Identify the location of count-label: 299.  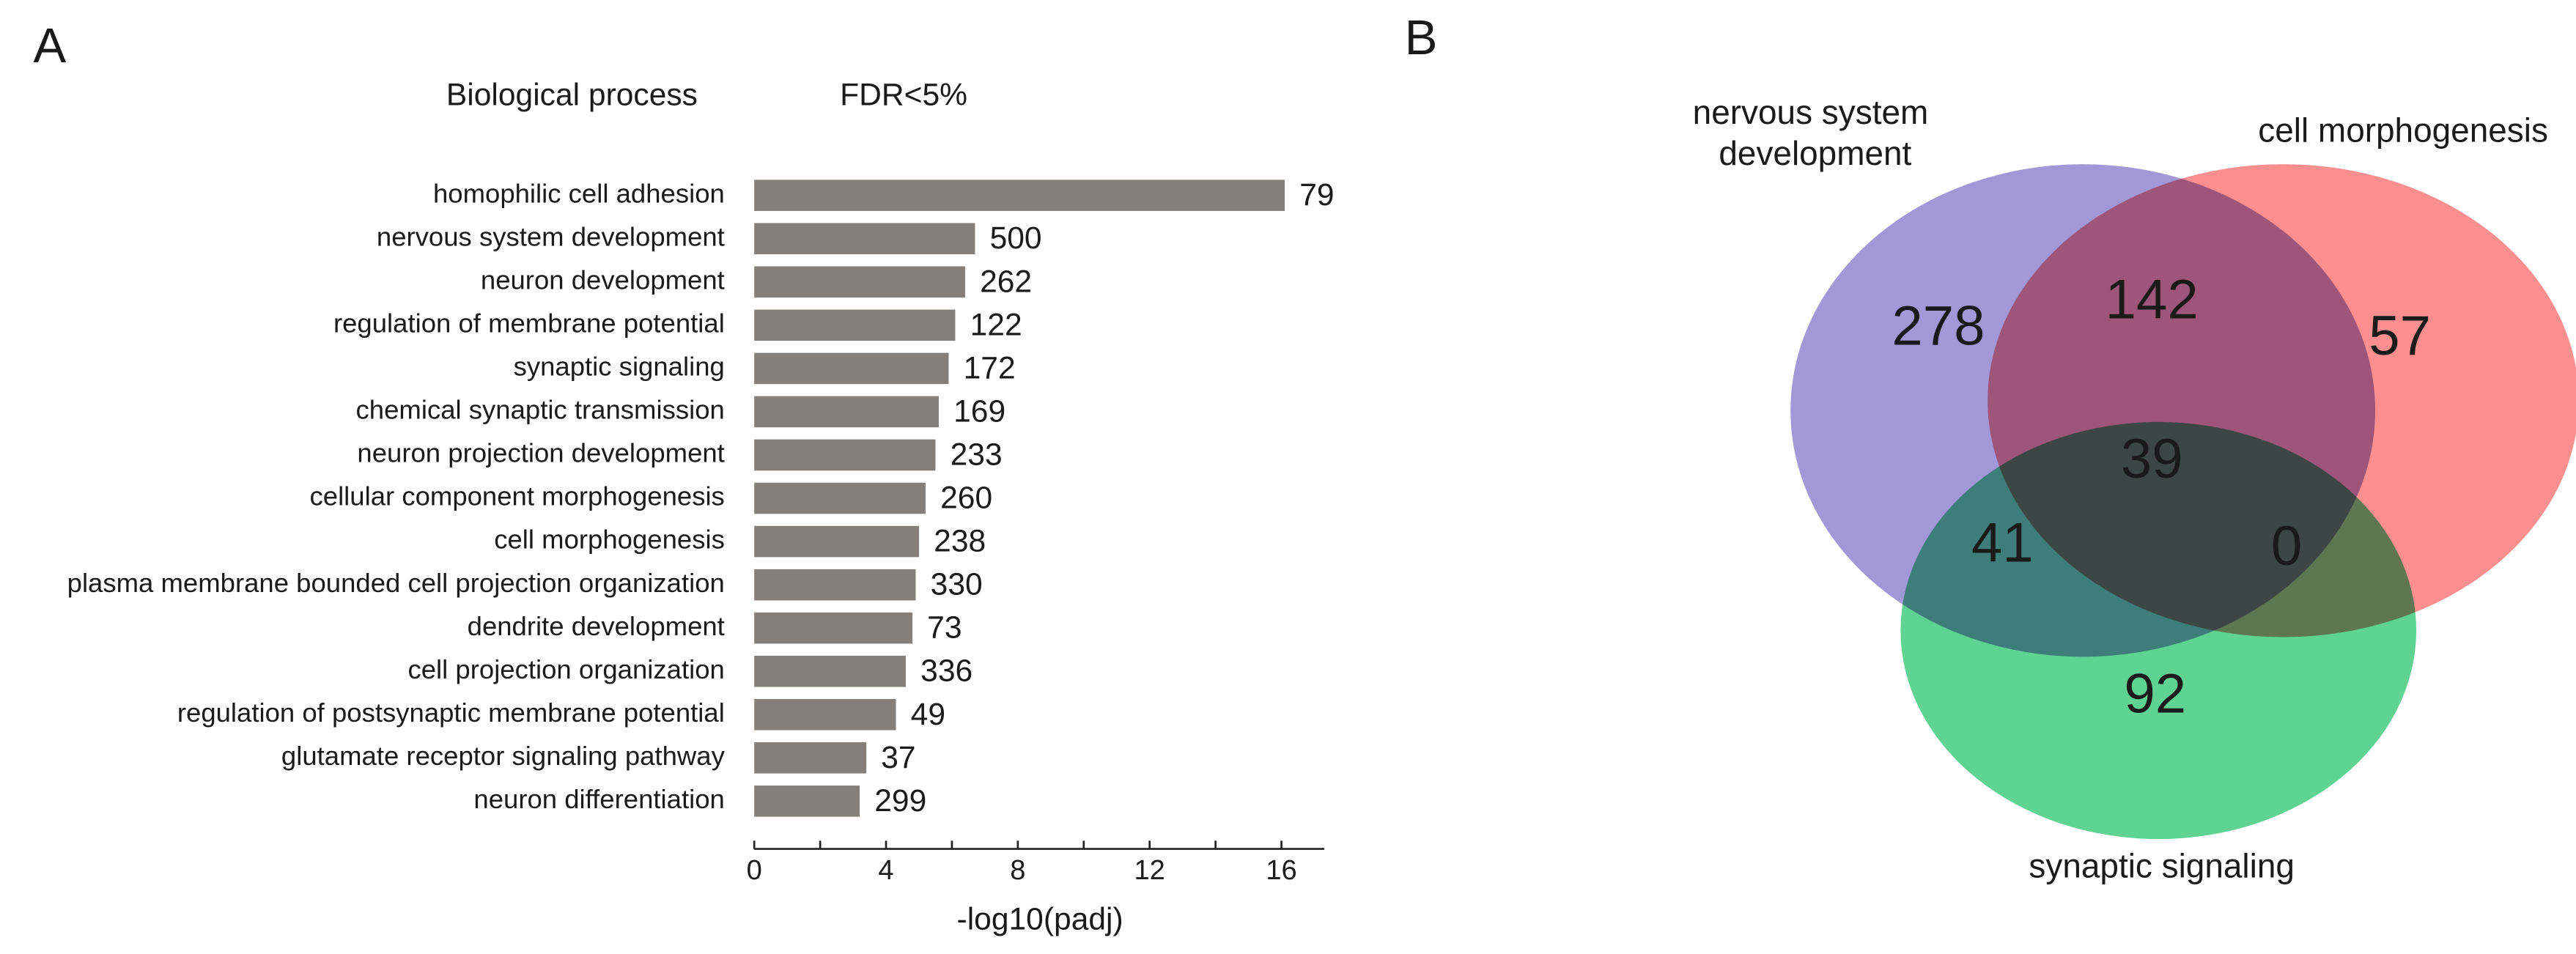
(900, 800).